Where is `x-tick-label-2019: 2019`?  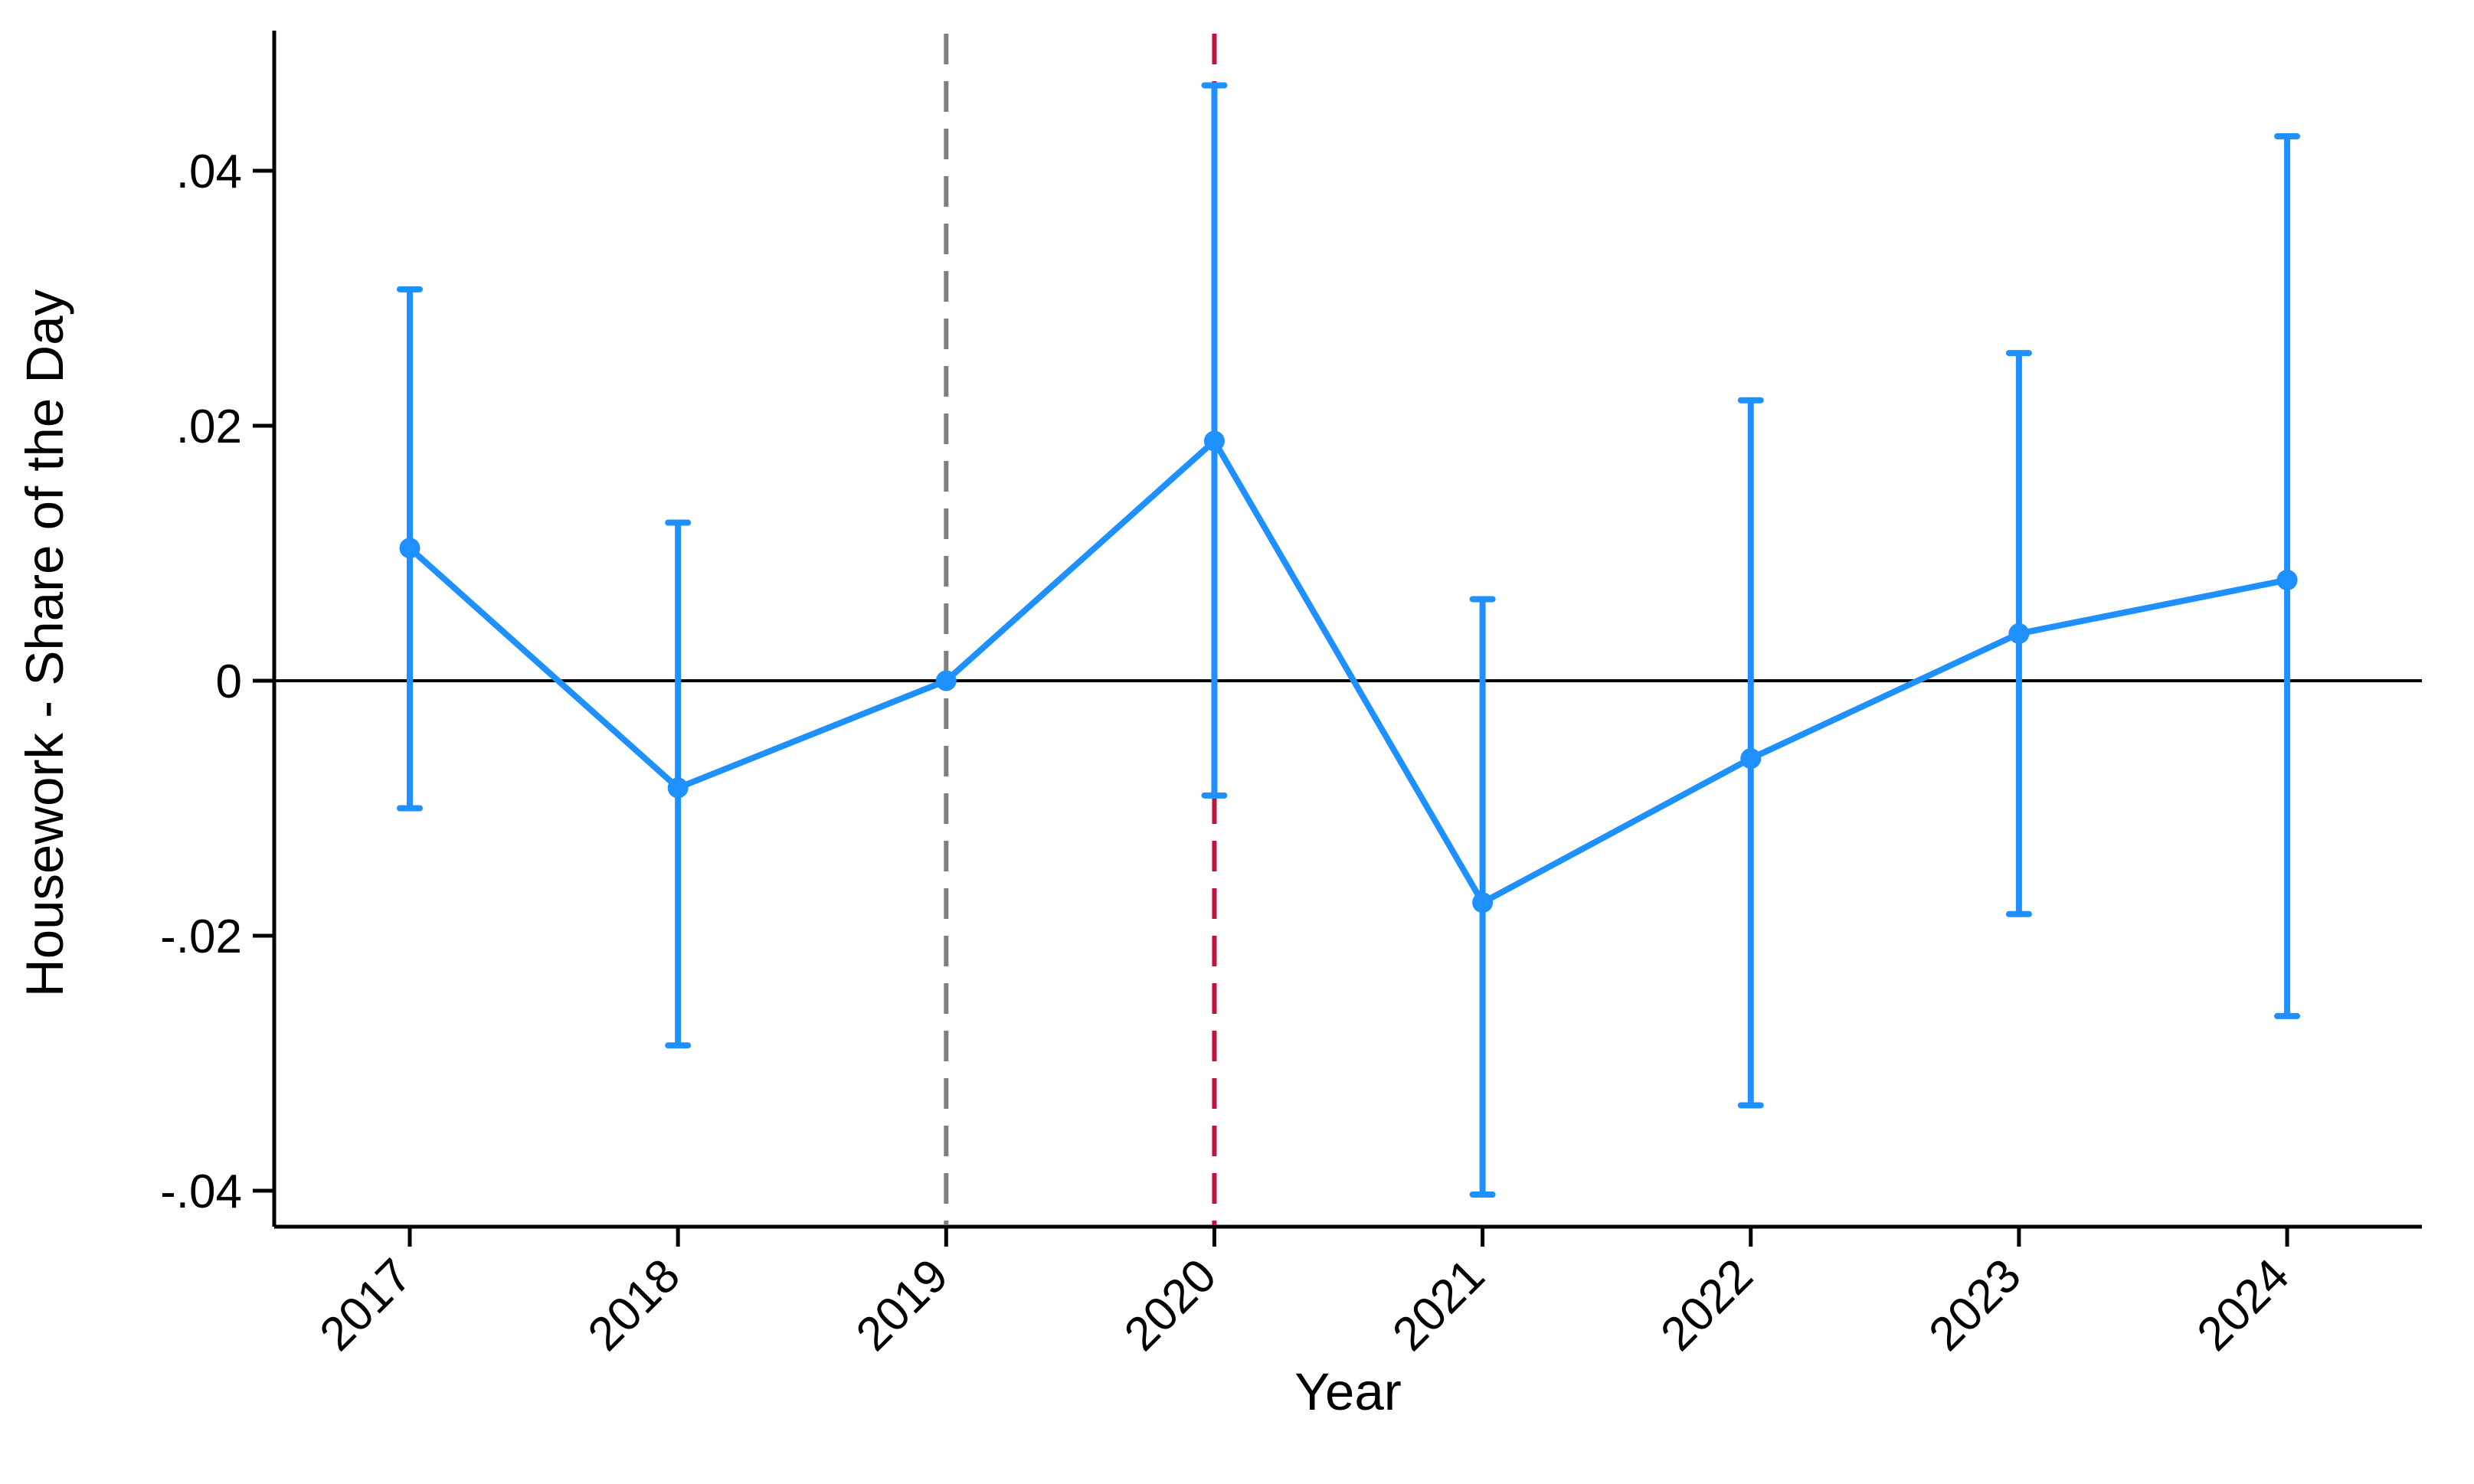 x-tick-label-2019: 2019 is located at coordinates (902, 1305).